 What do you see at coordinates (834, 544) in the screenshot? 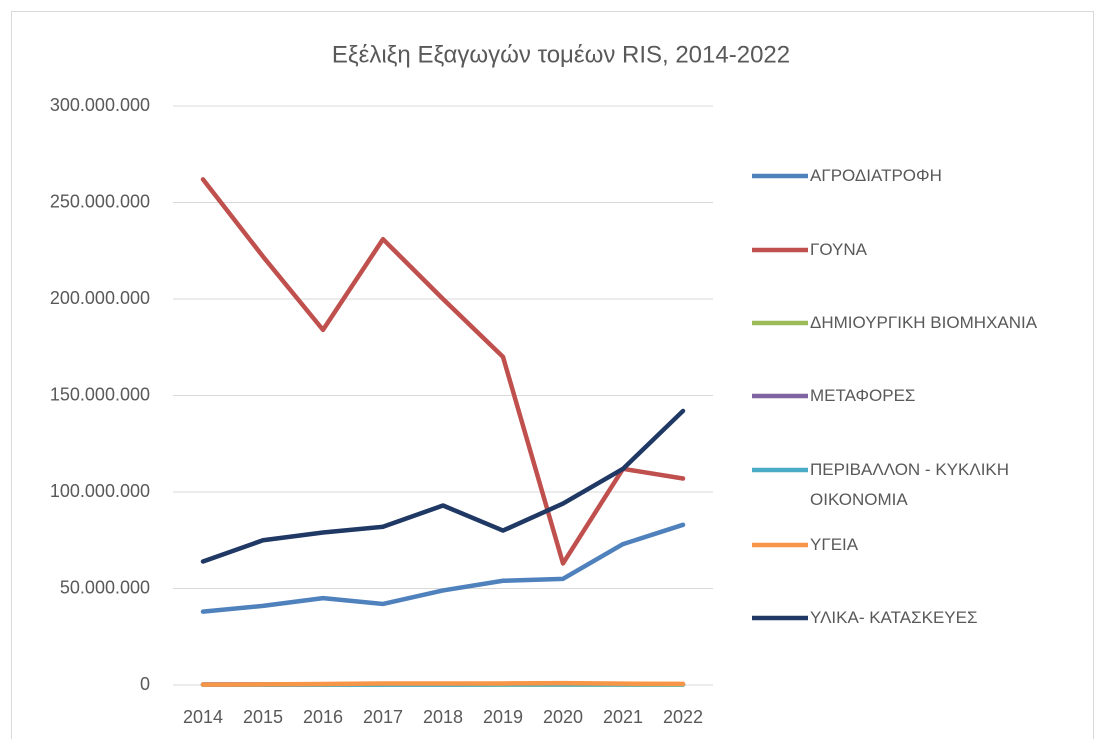
I see `legend-label: ΥΓΕΙΑ` at bounding box center [834, 544].